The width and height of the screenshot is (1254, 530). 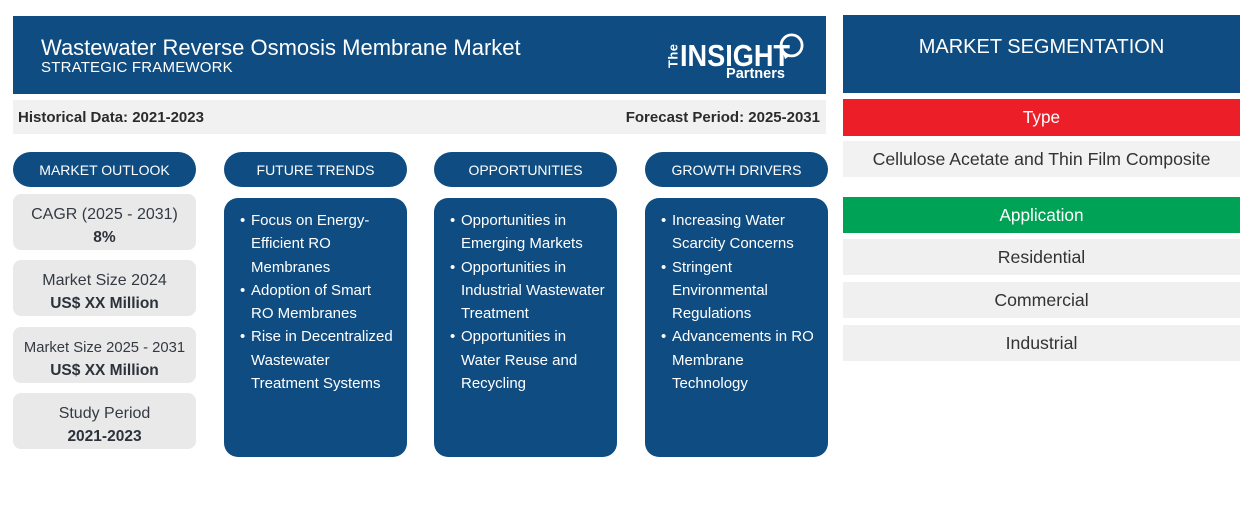 I want to click on svg-text: The, so click(x=673, y=56).